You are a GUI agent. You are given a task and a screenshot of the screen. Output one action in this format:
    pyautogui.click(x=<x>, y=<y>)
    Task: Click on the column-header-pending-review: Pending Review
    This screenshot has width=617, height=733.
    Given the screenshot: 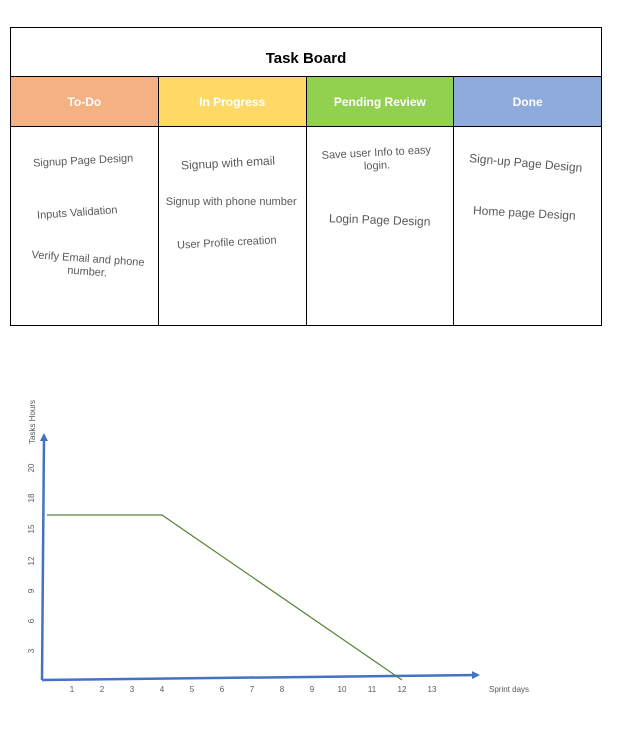 What is the action you would take?
    pyautogui.click(x=380, y=102)
    